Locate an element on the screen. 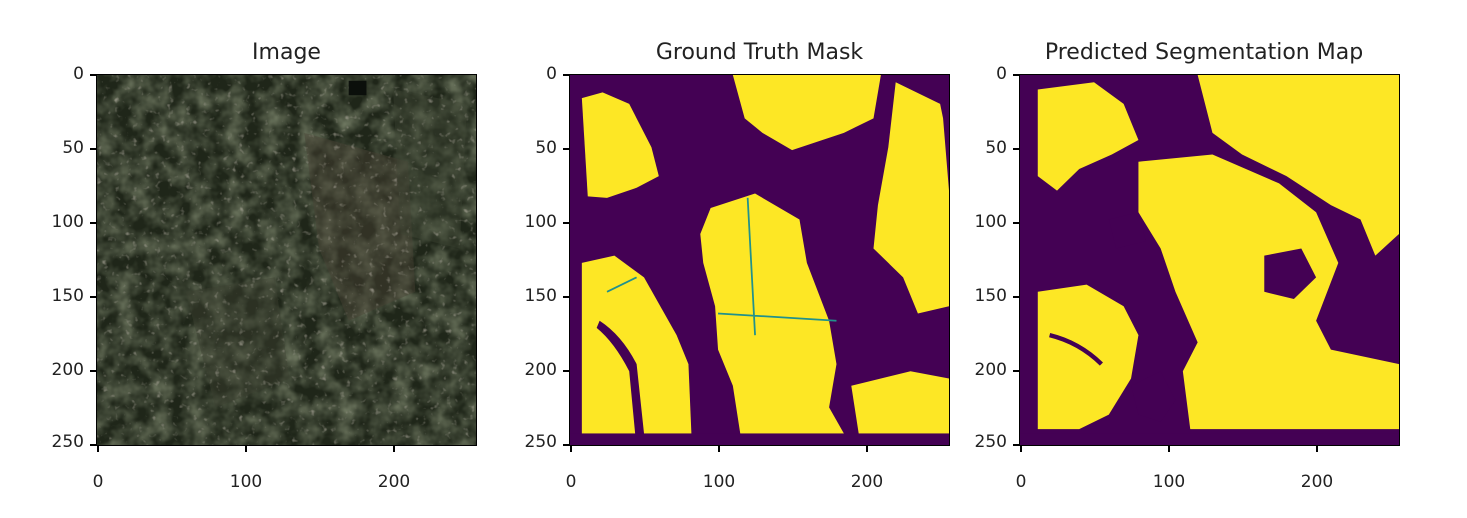  panel-title: Image is located at coordinates (286, 52).